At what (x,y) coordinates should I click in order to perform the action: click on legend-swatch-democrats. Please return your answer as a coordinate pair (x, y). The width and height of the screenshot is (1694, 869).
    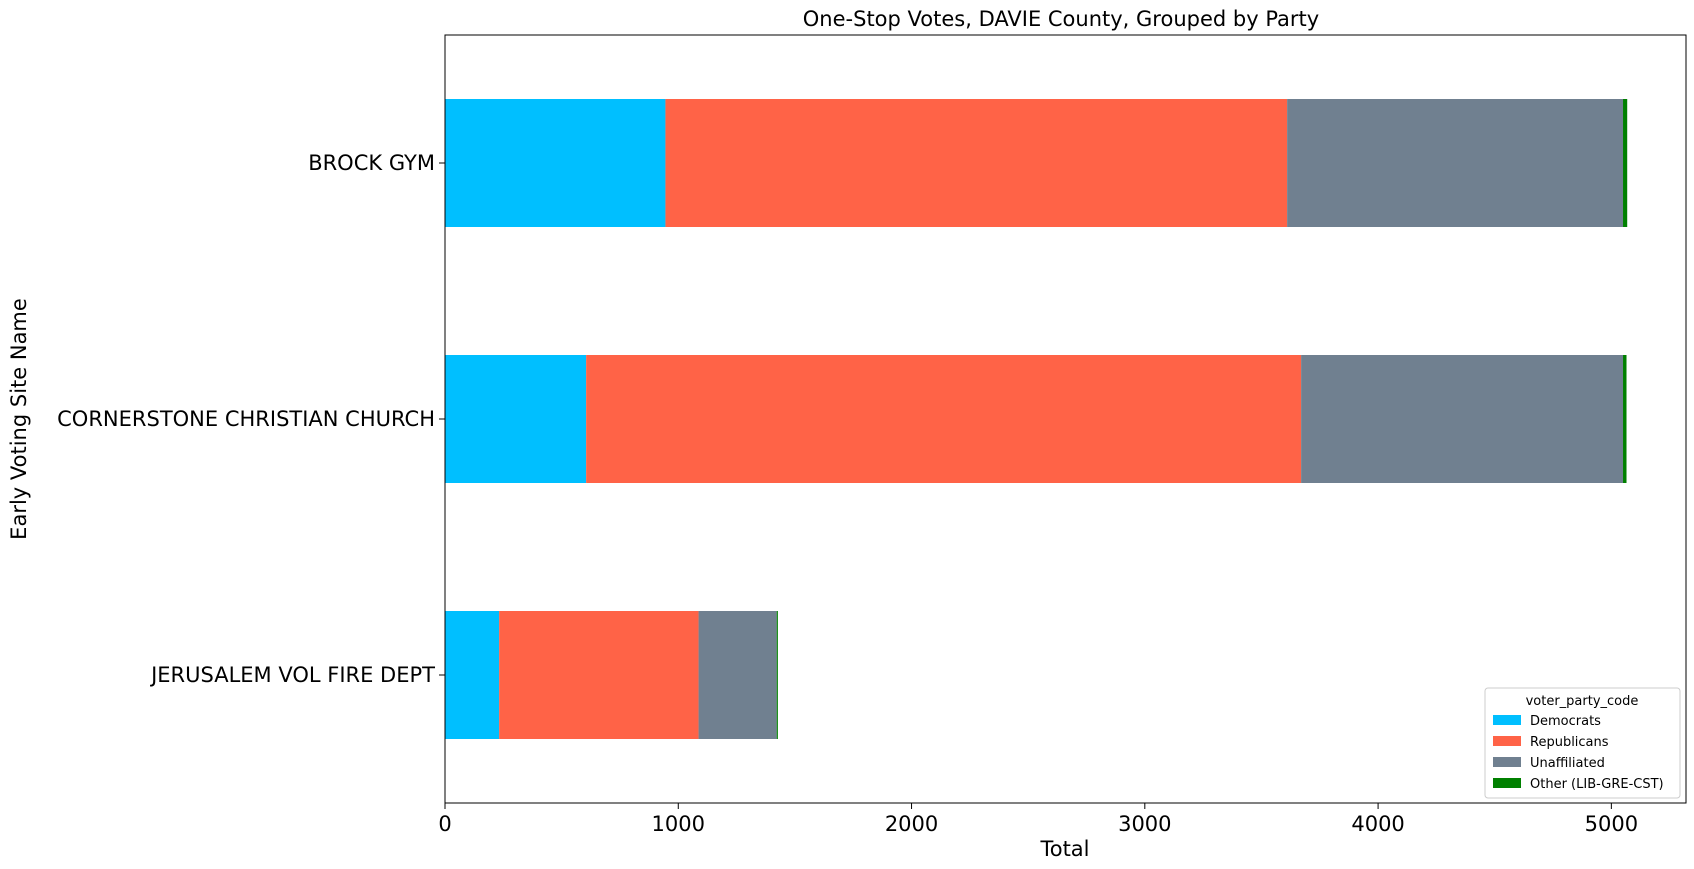
    Looking at the image, I should click on (1507, 720).